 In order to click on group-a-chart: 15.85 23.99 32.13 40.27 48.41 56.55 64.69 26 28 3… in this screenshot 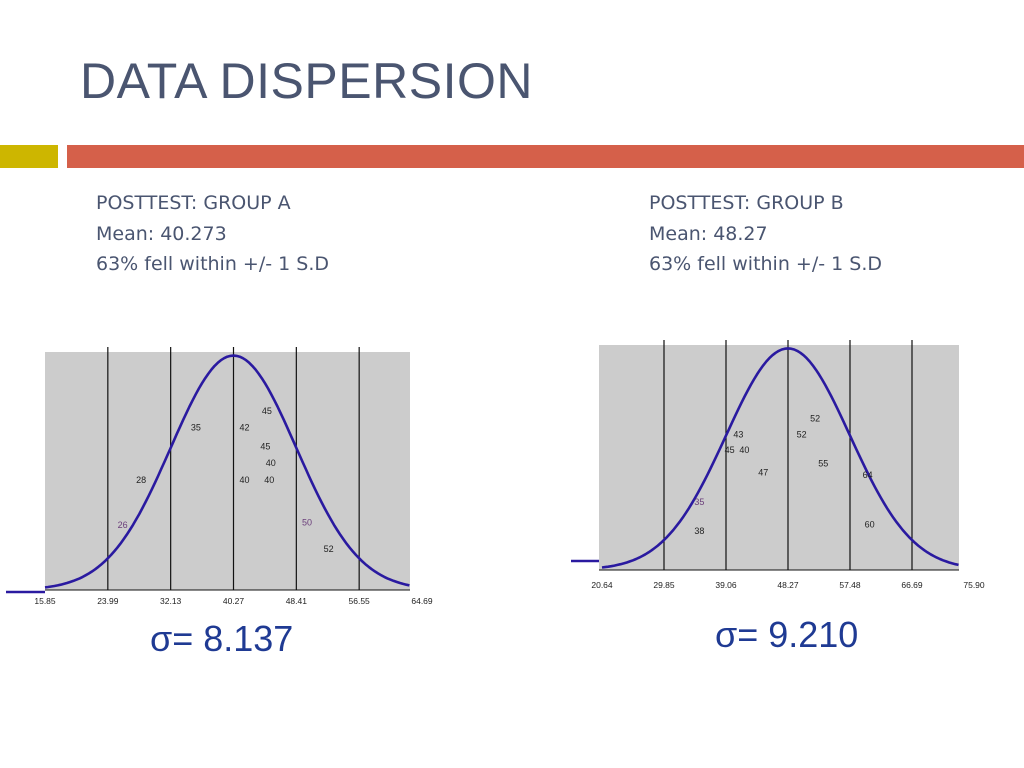, I will do `click(219, 476)`.